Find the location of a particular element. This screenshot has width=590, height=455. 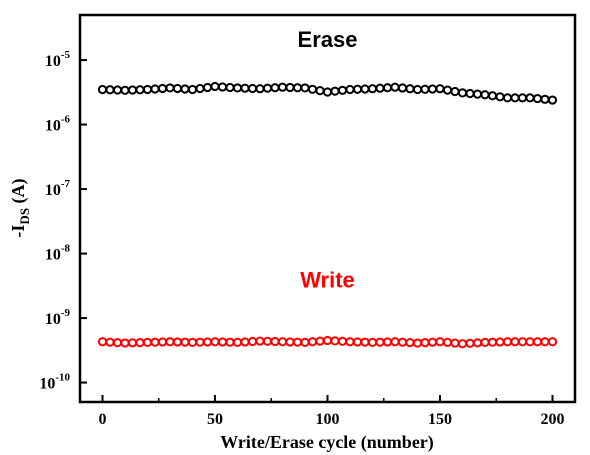

y-tick-label: 10⁻⁹ is located at coordinates (58, 317).